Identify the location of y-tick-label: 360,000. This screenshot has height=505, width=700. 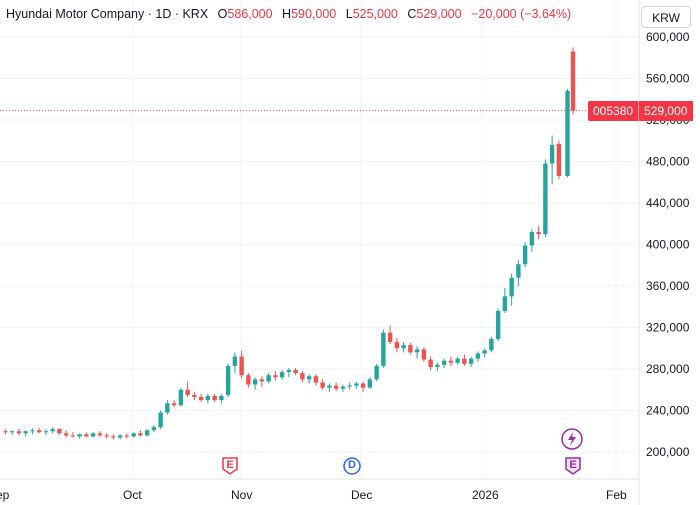
(668, 286).